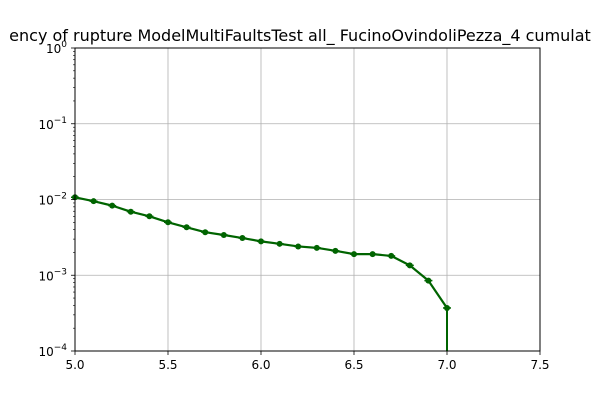  I want to click on x-tick-label: 6.5, so click(353, 365).